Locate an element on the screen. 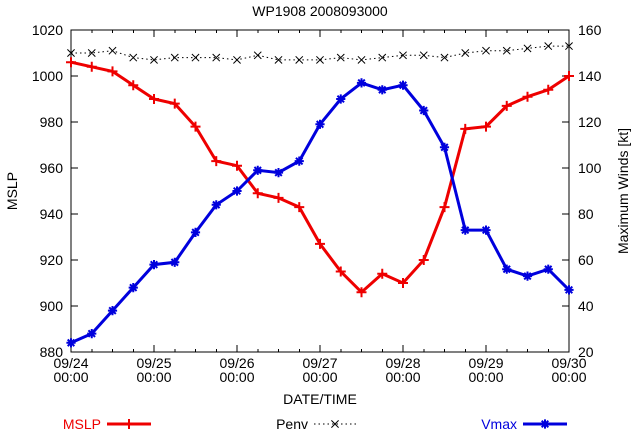  x-tick-date: 09/26 is located at coordinates (236, 363).